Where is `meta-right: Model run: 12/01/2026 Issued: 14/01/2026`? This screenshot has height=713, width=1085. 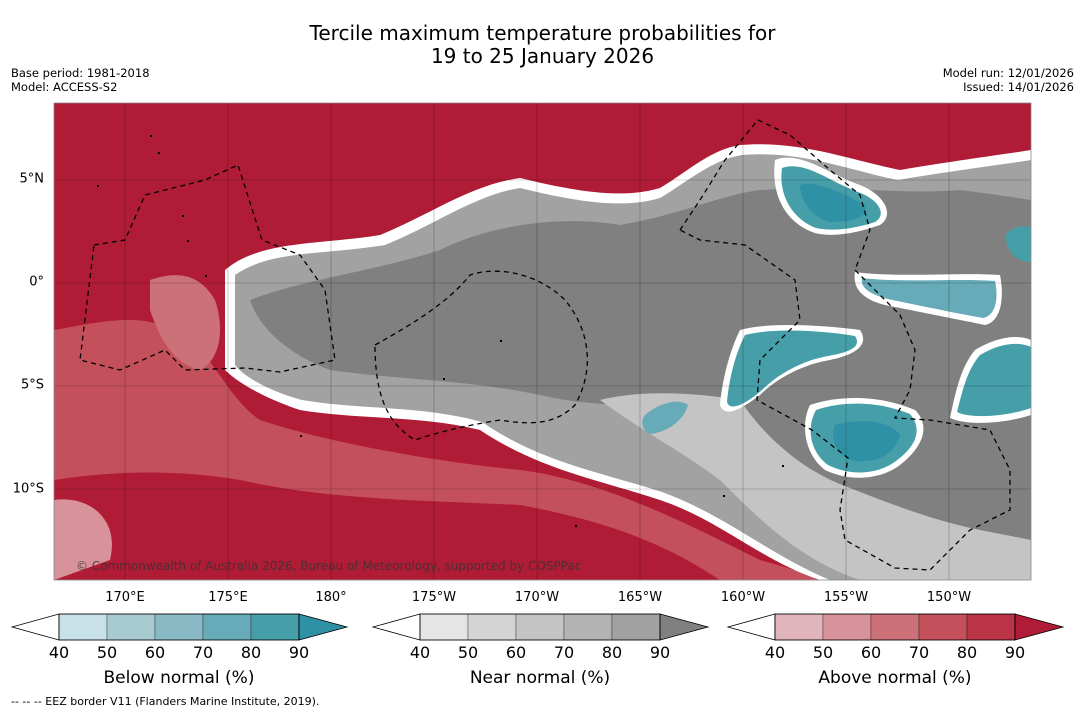
meta-right: Model run: 12/01/2026 Issued: 14/01/2026 is located at coordinates (1008, 80).